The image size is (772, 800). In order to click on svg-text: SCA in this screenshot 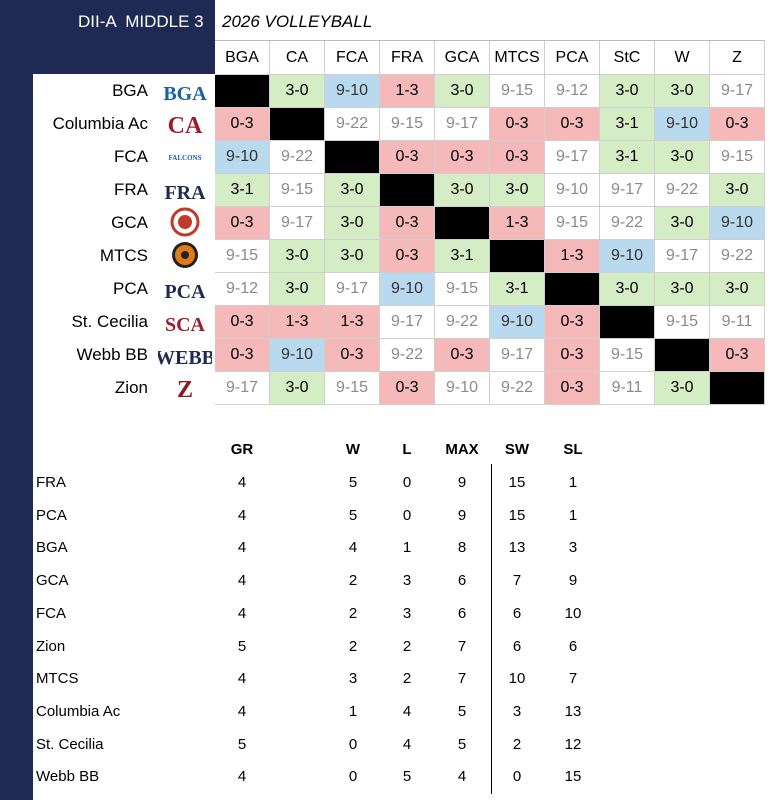, I will do `click(185, 325)`.